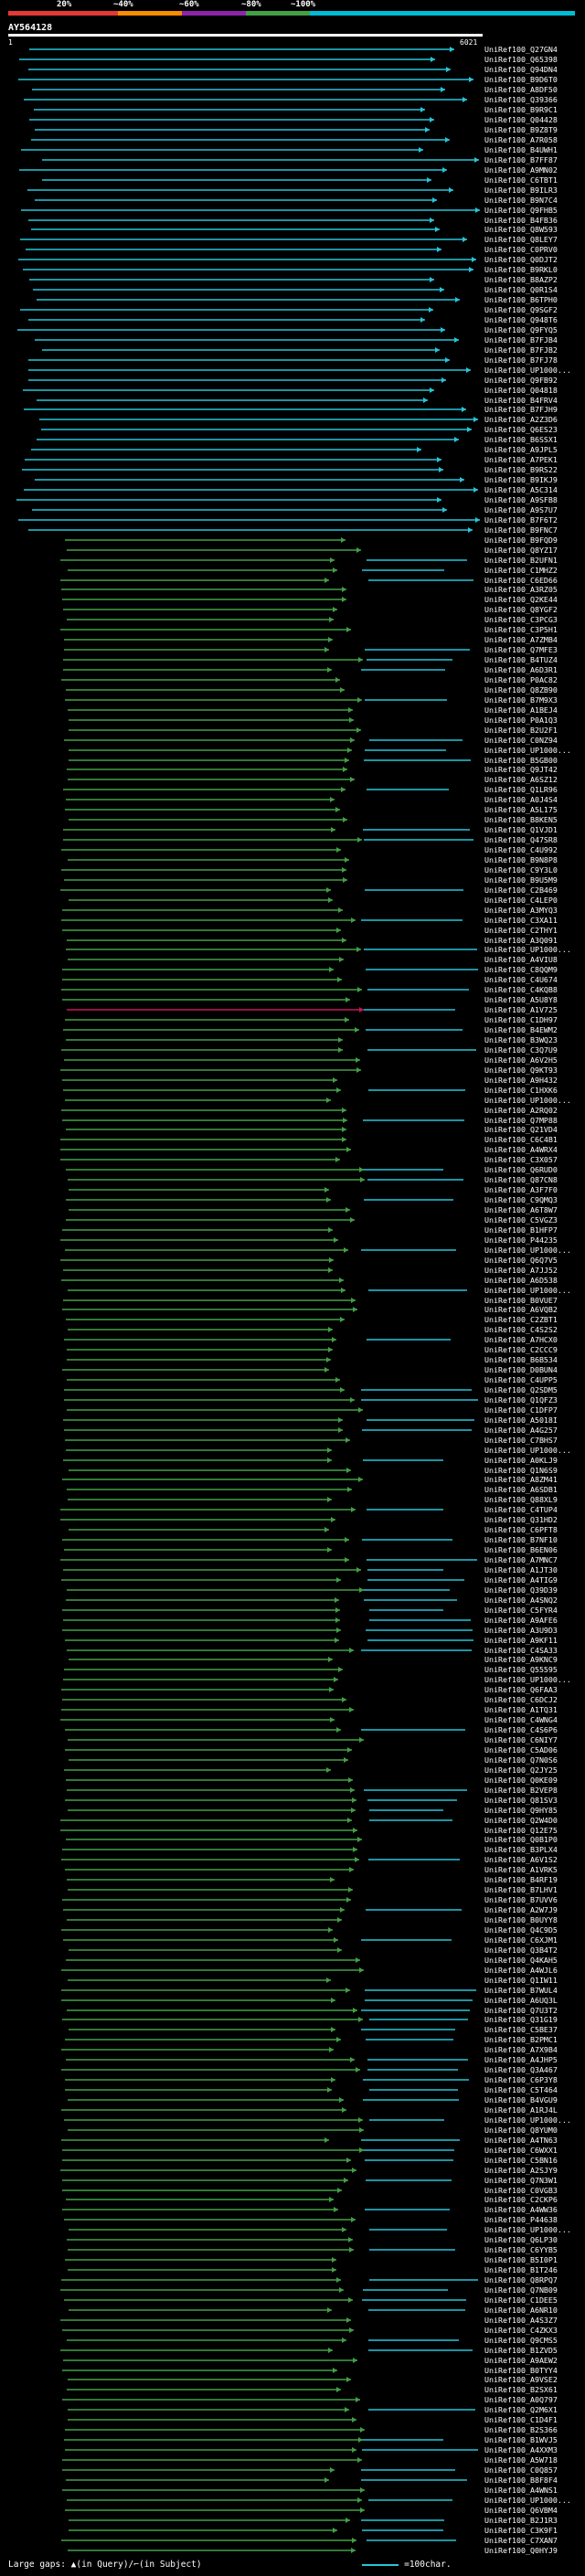 The height and width of the screenshot is (2576, 585). What do you see at coordinates (521, 1739) in the screenshot?
I see `hit-label: UniRef100_C6NIY7` at bounding box center [521, 1739].